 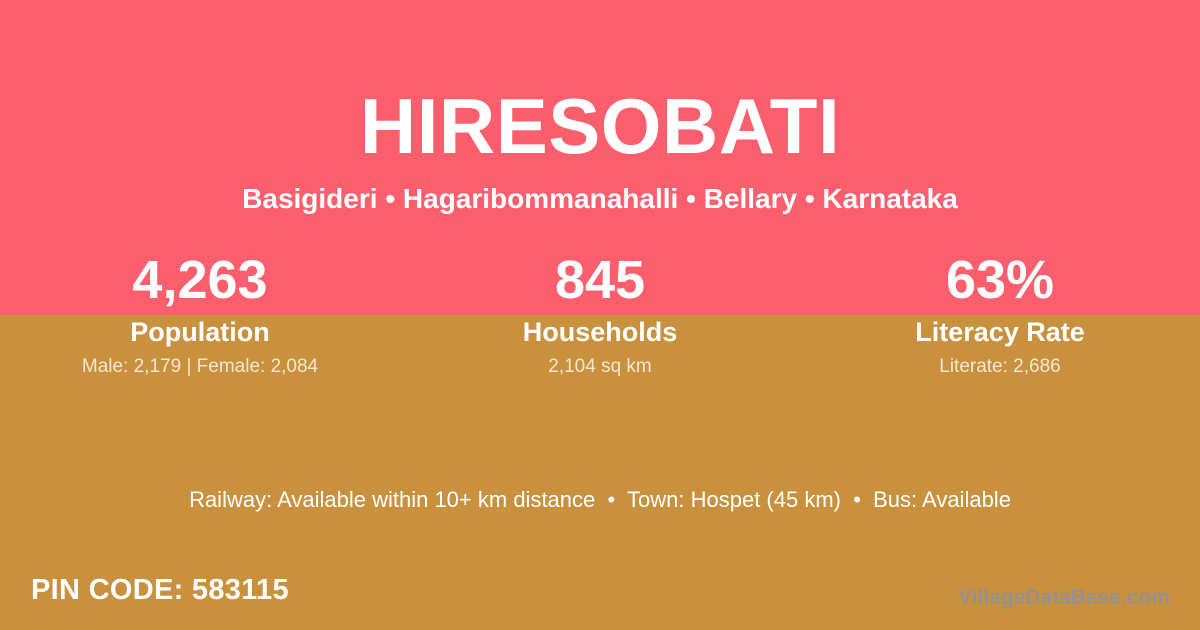 What do you see at coordinates (1000, 366) in the screenshot?
I see `literacy-detail: Literate: 2,686` at bounding box center [1000, 366].